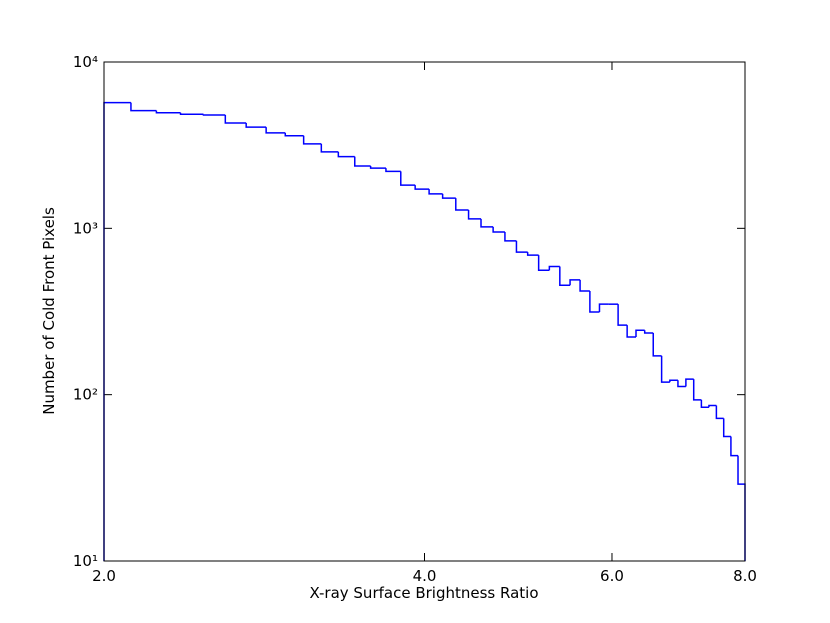 The image size is (830, 623). Describe the element at coordinates (85, 228) in the screenshot. I see `y-tick-label: 10³` at that location.